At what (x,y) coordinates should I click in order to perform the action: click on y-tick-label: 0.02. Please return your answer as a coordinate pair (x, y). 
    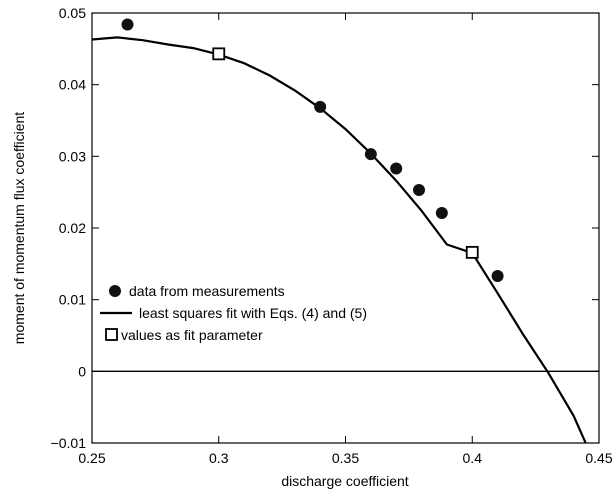
    Looking at the image, I should click on (72, 228).